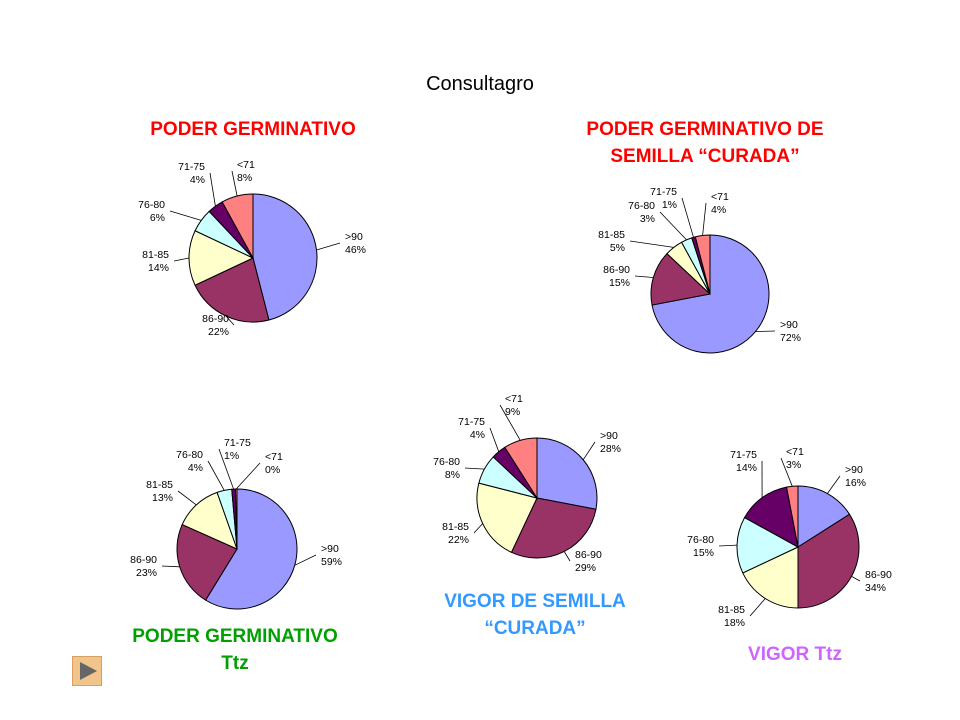  I want to click on slice-percent: 59%, so click(331, 562).